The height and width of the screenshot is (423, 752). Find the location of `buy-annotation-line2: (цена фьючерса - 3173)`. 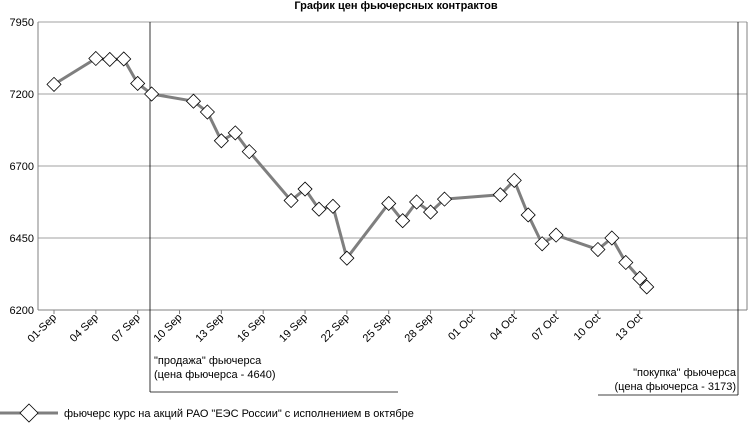

buy-annotation-line2: (цена фьючерса - 3173) is located at coordinates (676, 387).